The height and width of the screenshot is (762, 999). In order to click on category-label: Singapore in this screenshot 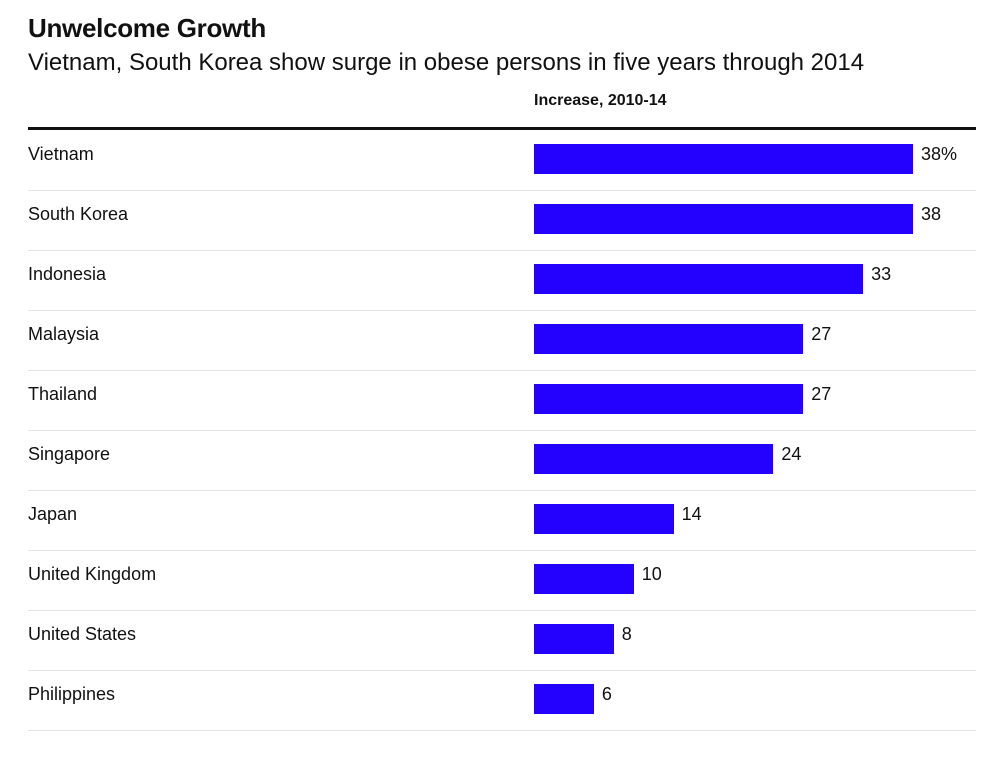, I will do `click(69, 454)`.